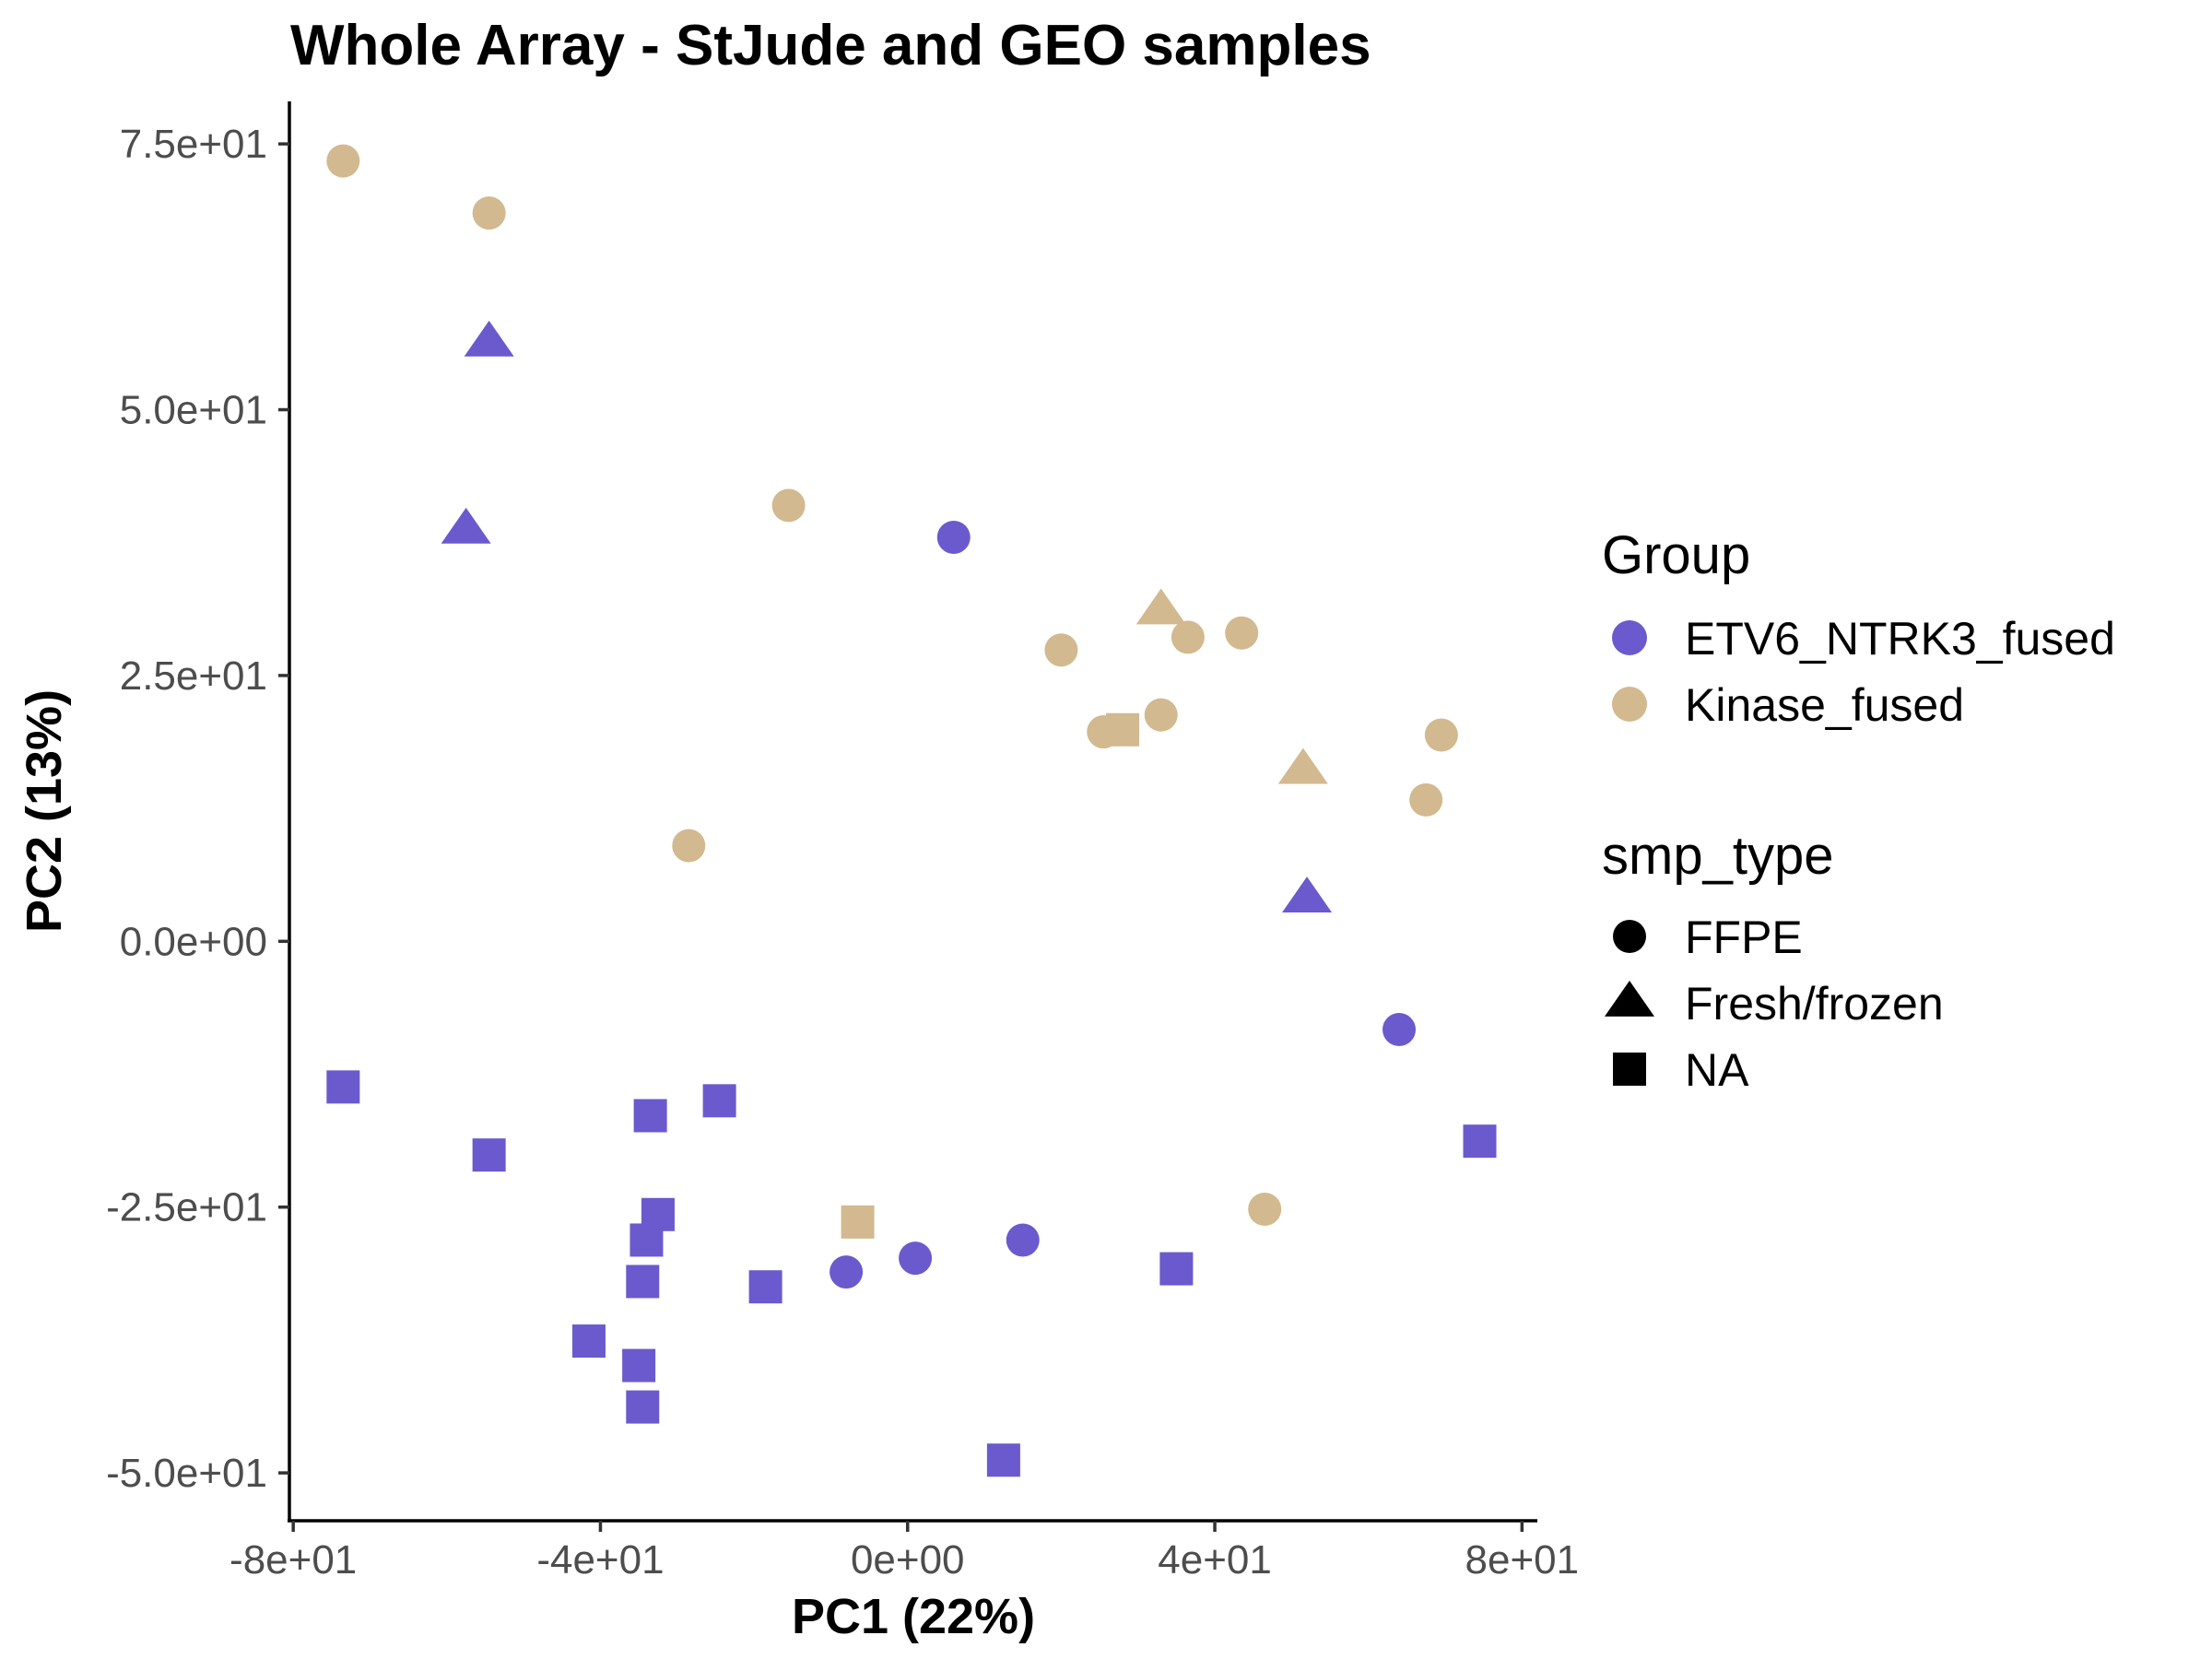 Image resolution: width=2212 pixels, height=1659 pixels. I want to click on legend-label-shape: Fresh/frozen, so click(1814, 1004).